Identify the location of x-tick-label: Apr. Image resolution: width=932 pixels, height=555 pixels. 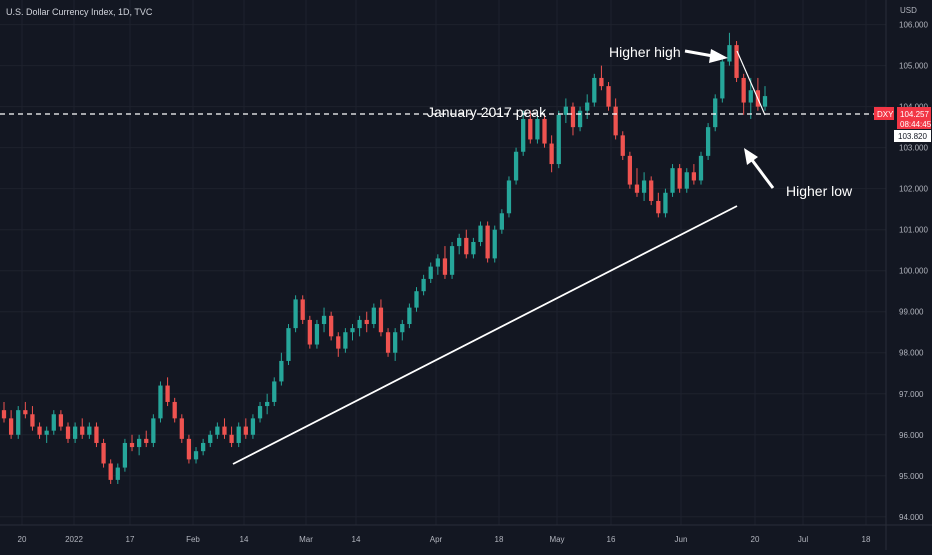
(436, 539).